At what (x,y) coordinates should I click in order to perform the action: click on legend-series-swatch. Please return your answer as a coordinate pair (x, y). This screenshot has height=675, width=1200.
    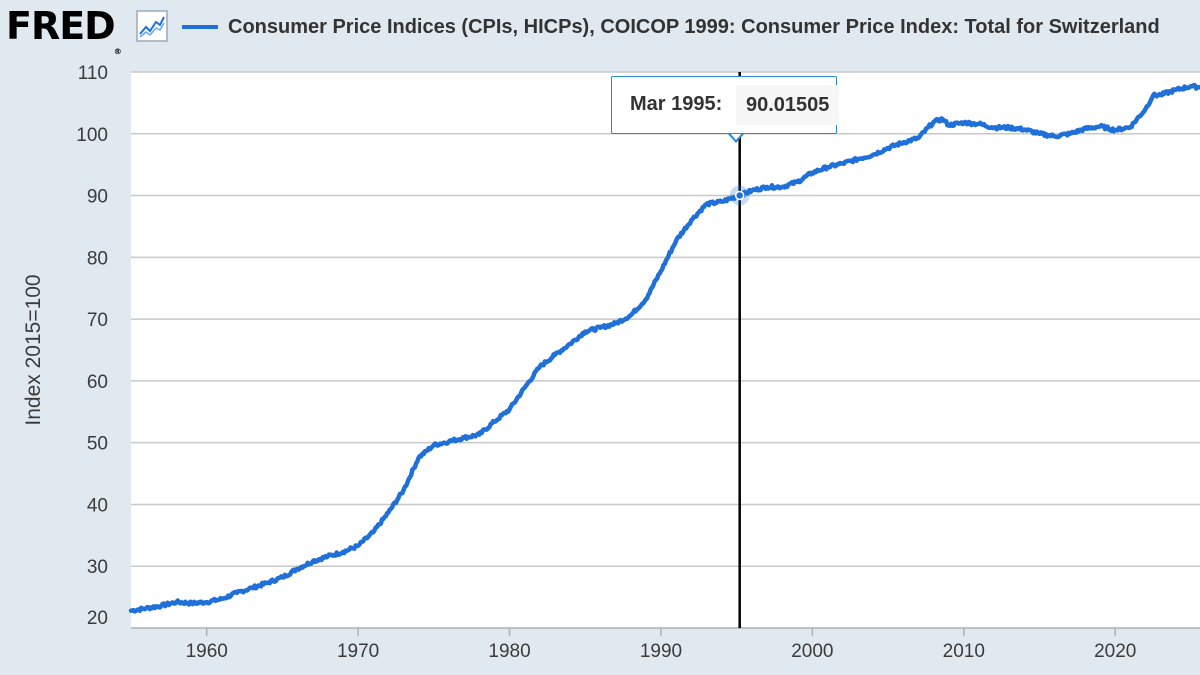
    Looking at the image, I should click on (200, 27).